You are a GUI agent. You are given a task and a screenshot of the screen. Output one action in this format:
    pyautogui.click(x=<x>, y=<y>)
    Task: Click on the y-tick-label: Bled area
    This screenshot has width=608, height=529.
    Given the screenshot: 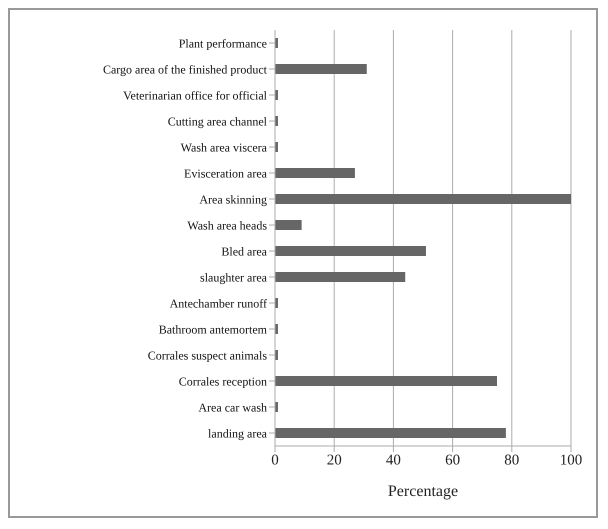 What is the action you would take?
    pyautogui.click(x=244, y=251)
    